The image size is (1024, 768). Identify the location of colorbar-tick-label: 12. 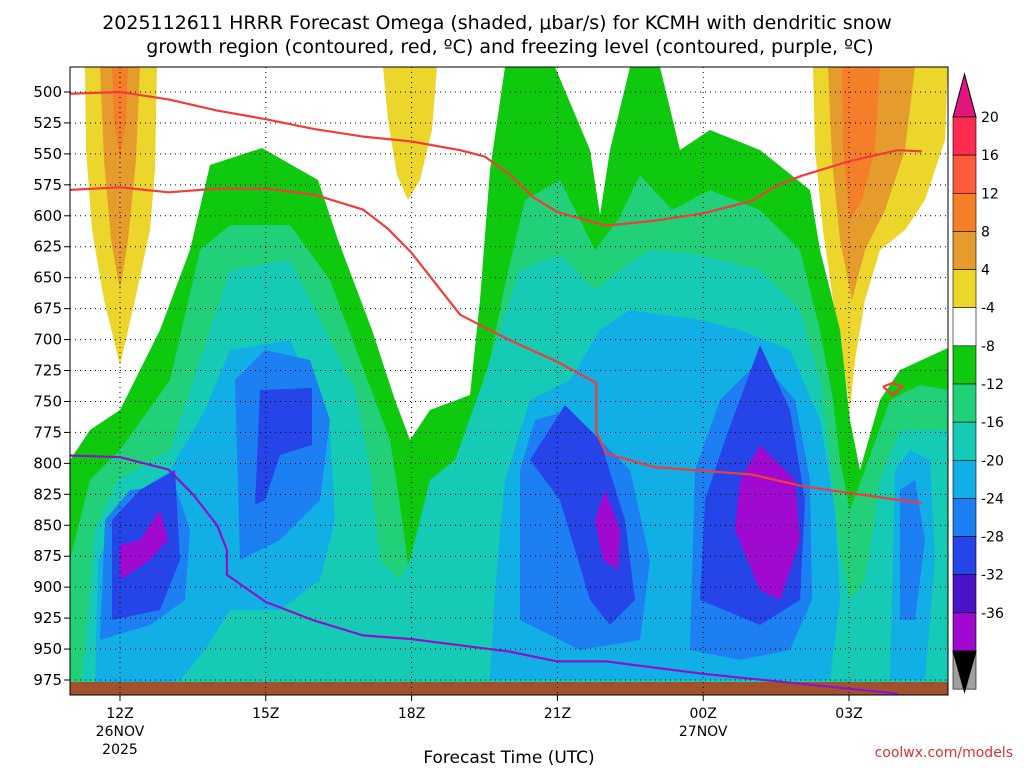
(990, 194).